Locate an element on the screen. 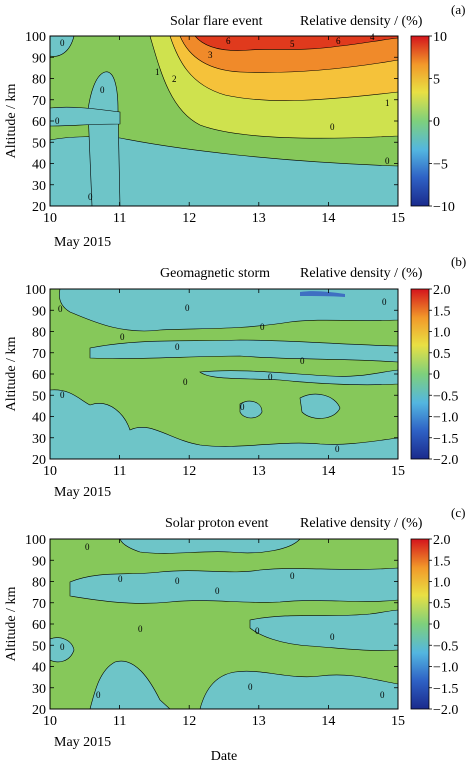  region-negative-band is located at coordinates (85, 116).